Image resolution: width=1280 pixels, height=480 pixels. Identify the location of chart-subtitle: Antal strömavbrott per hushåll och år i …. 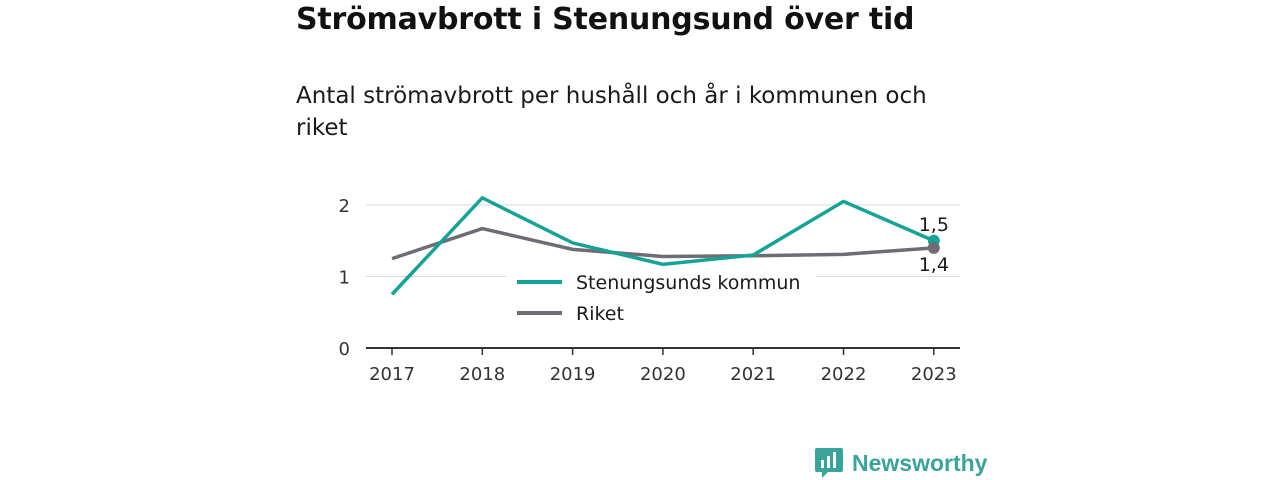
(611, 112).